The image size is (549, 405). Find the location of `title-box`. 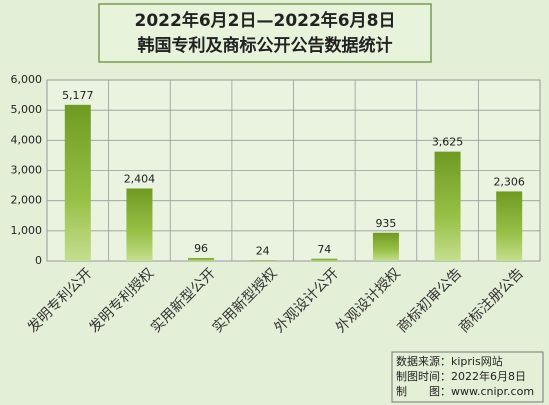

title-box is located at coordinates (265, 33).